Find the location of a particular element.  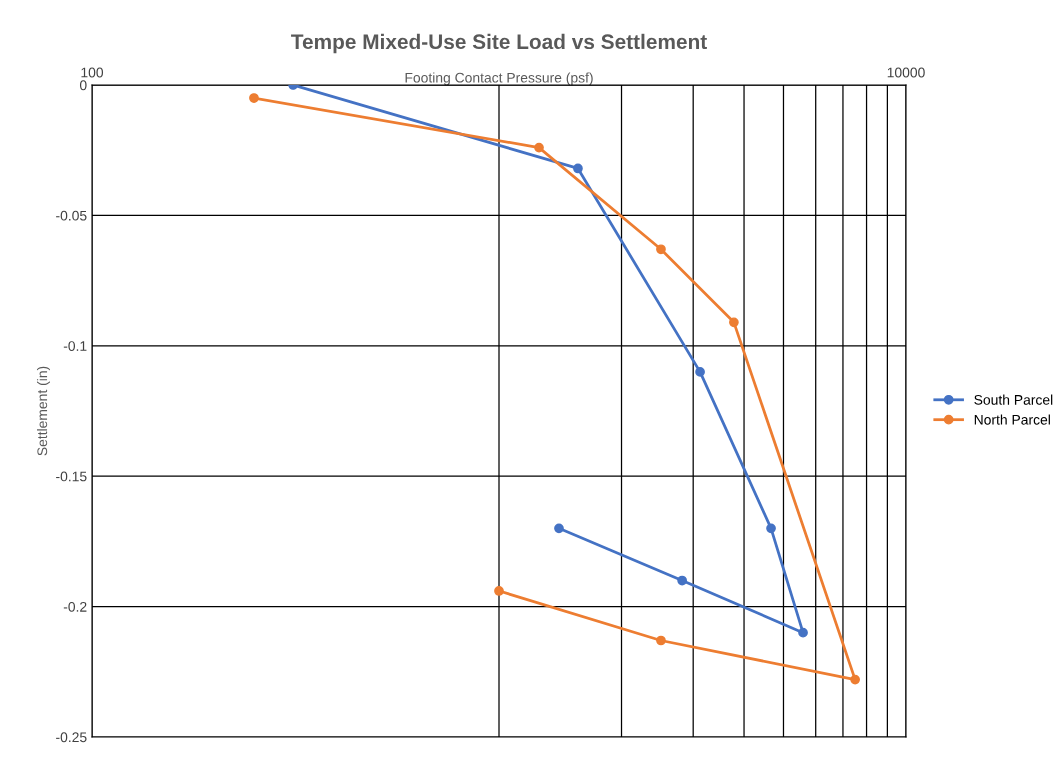

y-tick-label: 0 is located at coordinates (83, 85).